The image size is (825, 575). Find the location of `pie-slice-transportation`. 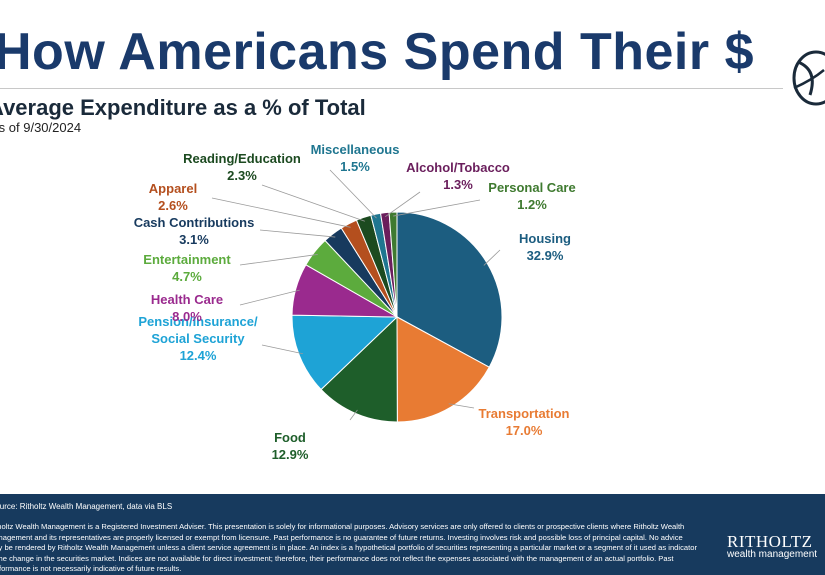

pie-slice-transportation is located at coordinates (443, 369).